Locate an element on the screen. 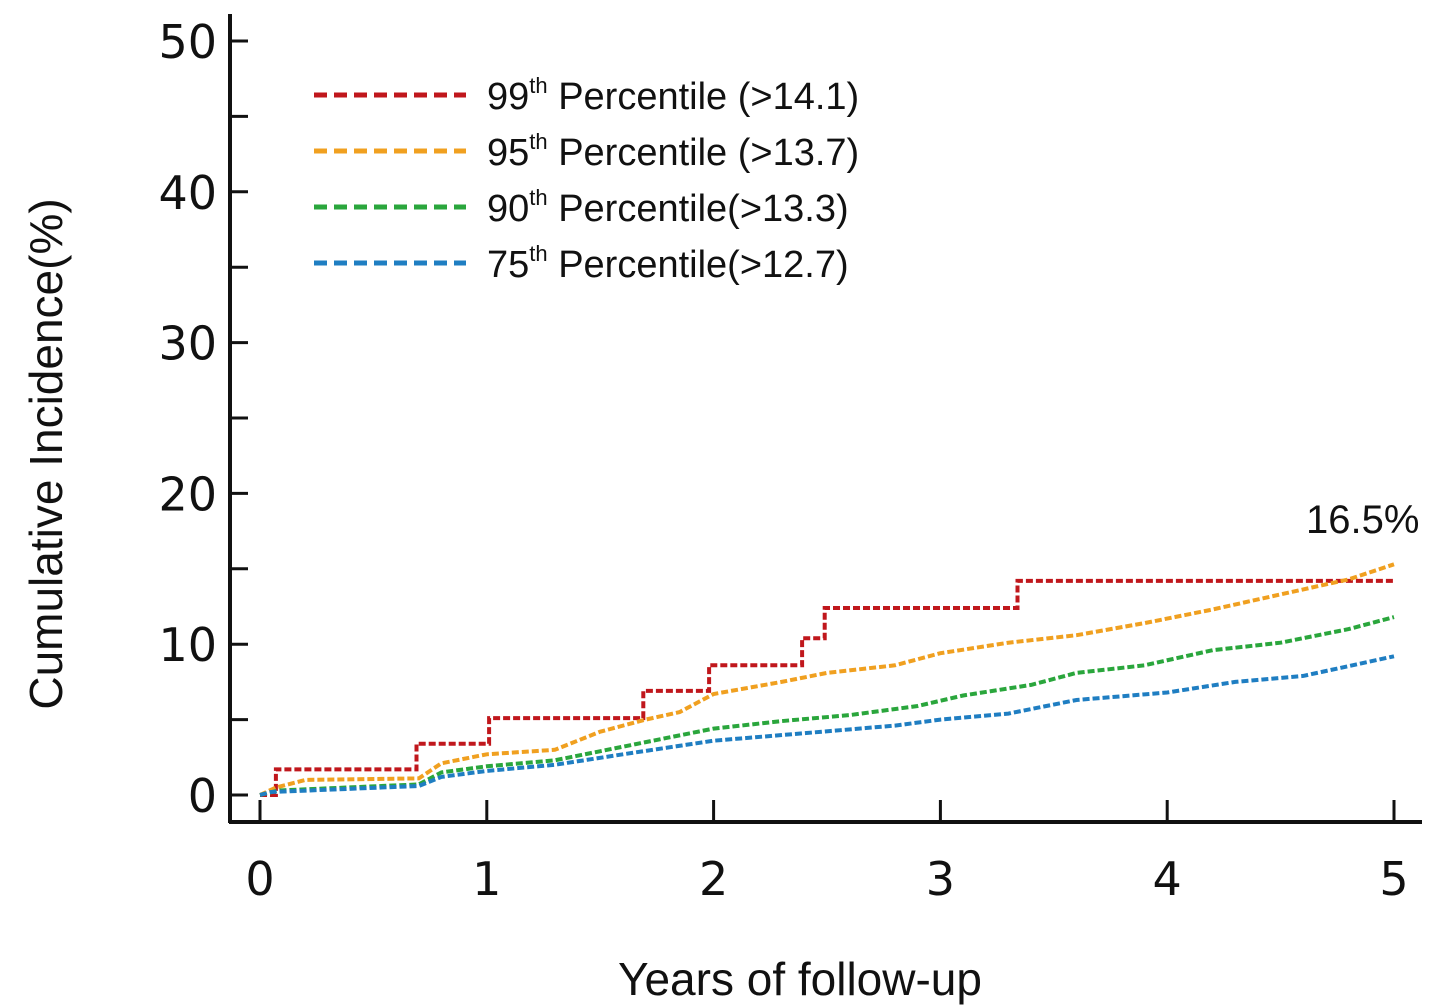  x-axis-title: Years of follow-up is located at coordinates (800, 979).